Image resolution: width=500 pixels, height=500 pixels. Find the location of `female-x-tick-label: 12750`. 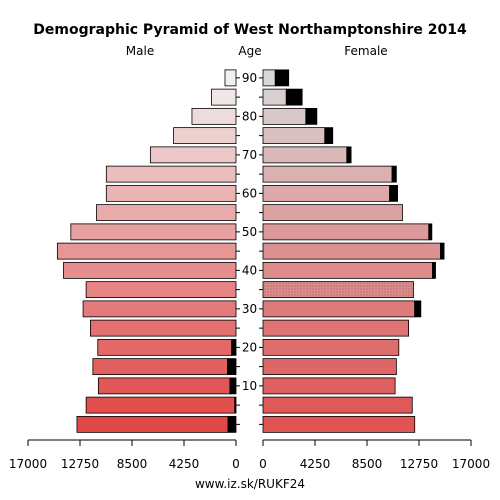

female-x-tick-label: 12750 is located at coordinates (419, 464).